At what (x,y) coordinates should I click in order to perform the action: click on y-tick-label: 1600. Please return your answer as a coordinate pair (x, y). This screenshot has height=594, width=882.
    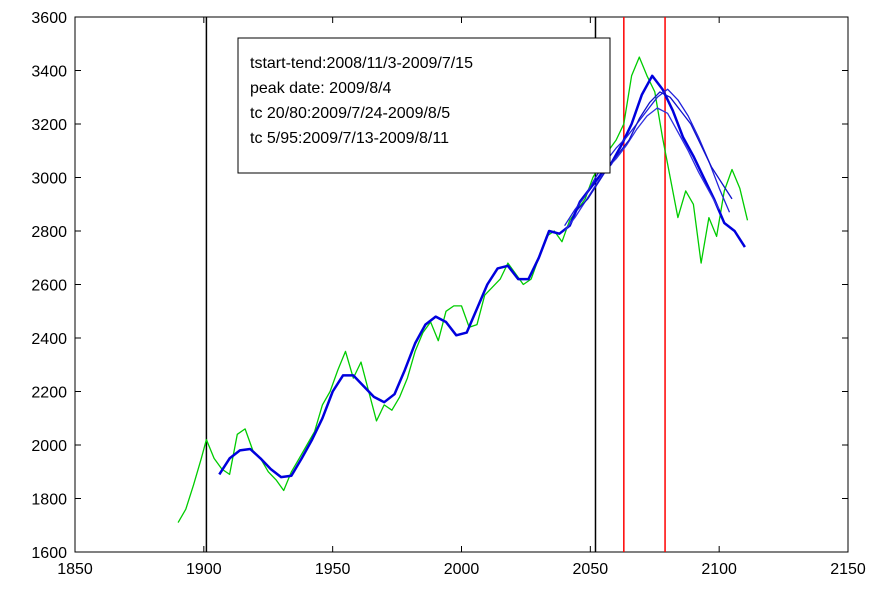
    Looking at the image, I should click on (49, 553).